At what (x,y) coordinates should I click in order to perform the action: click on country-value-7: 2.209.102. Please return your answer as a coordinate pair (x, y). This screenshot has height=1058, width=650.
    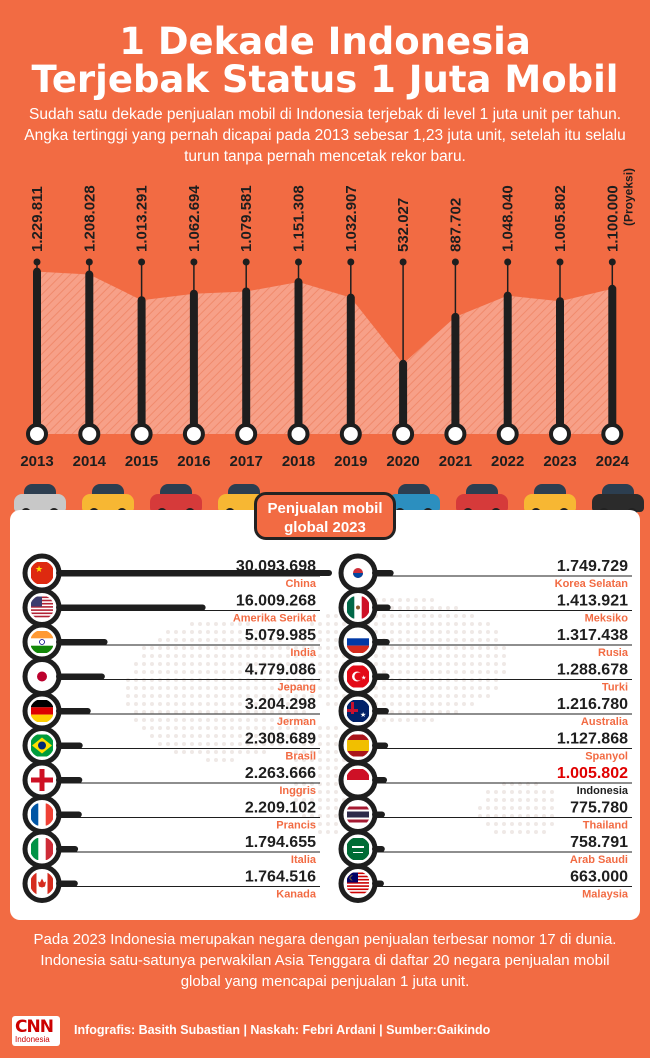
    Looking at the image, I should click on (280, 808).